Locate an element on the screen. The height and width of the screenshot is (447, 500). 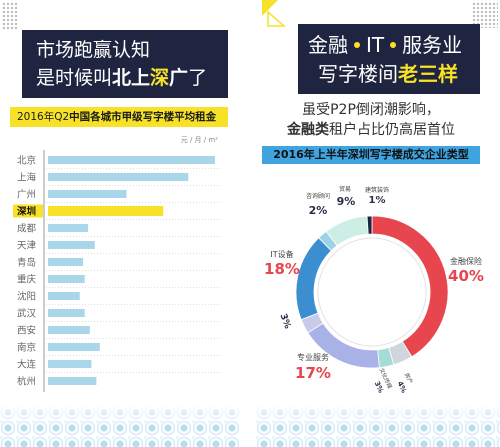
right-headline-line2: 写字楼间老三样 is located at coordinates (388, 74).